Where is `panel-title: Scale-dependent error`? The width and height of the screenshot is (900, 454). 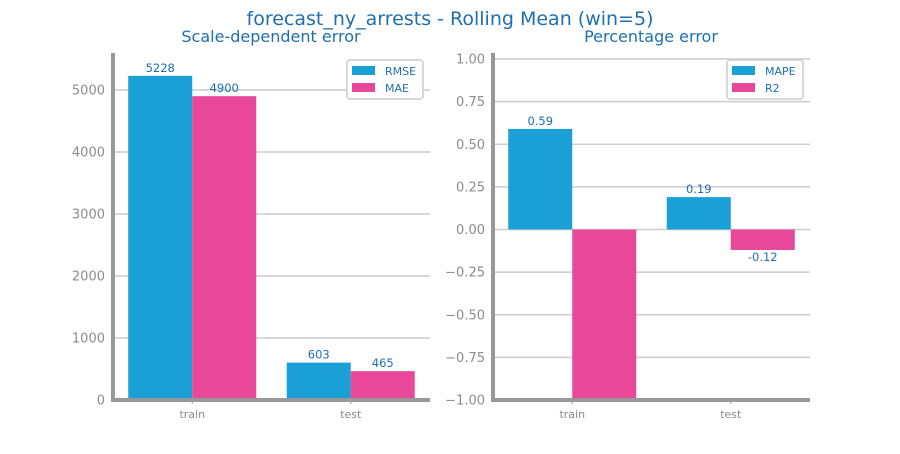
panel-title: Scale-dependent error is located at coordinates (271, 36).